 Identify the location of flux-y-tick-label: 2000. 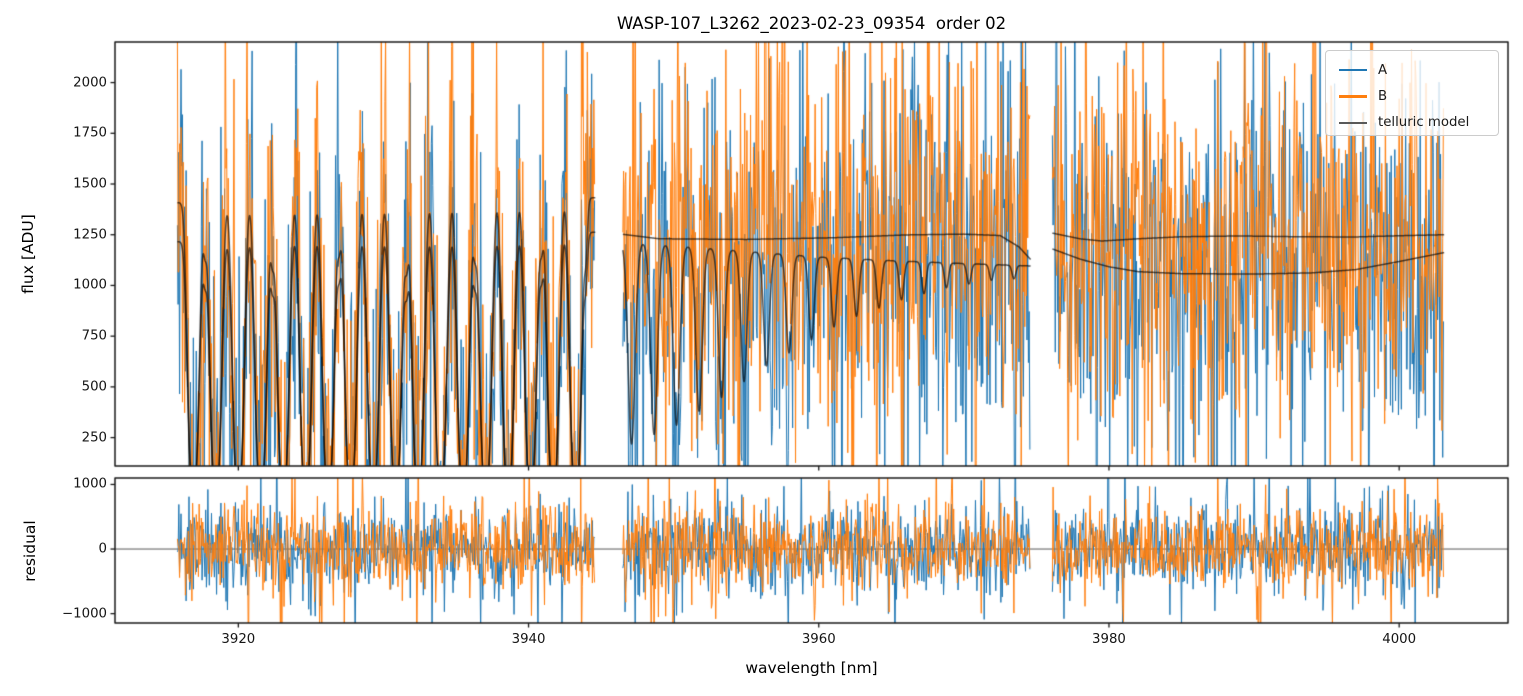
(90, 83).